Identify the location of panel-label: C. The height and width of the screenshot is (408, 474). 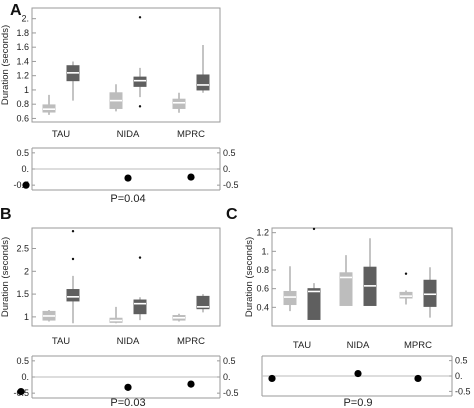
(232, 214).